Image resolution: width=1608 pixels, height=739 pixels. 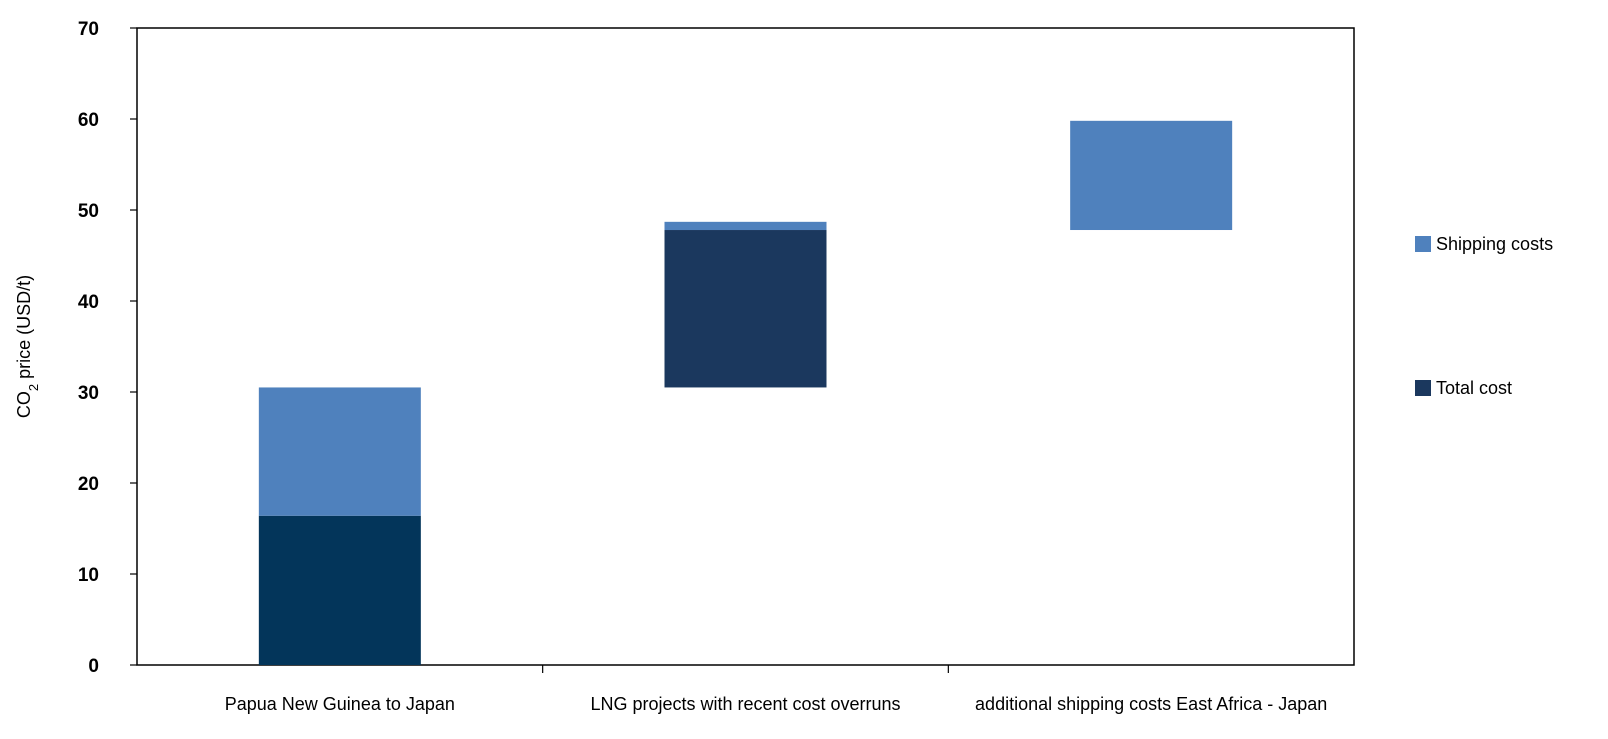 I want to click on y-tick-label: 0, so click(x=93, y=666).